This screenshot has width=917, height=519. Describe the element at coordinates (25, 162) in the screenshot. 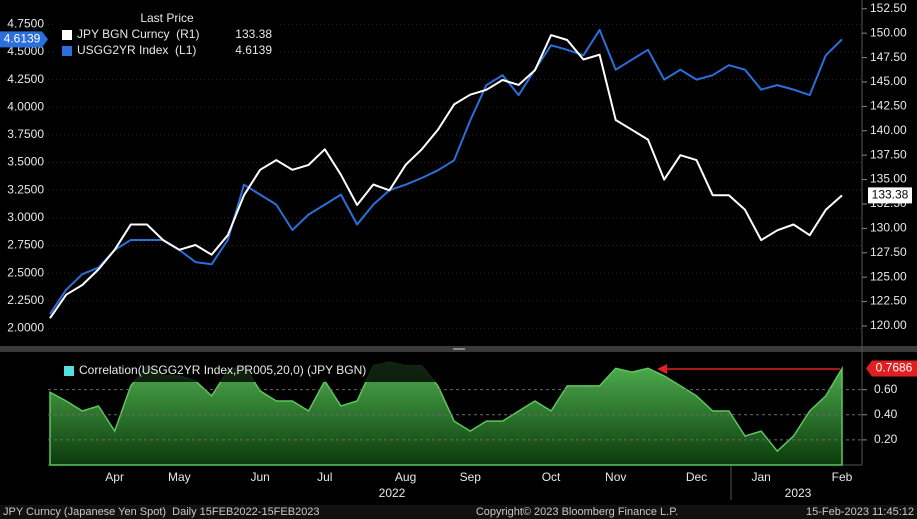

I see `y-tick-label: 3.5000` at that location.